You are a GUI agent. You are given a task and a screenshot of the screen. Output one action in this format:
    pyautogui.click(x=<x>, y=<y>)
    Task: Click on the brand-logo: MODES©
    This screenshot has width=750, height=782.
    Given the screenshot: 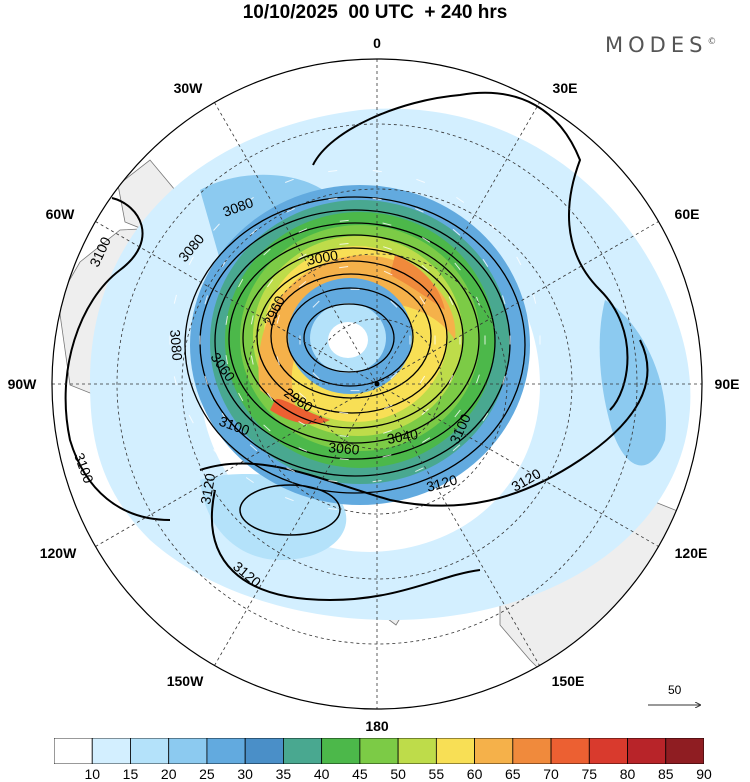 What is the action you would take?
    pyautogui.click(x=660, y=45)
    